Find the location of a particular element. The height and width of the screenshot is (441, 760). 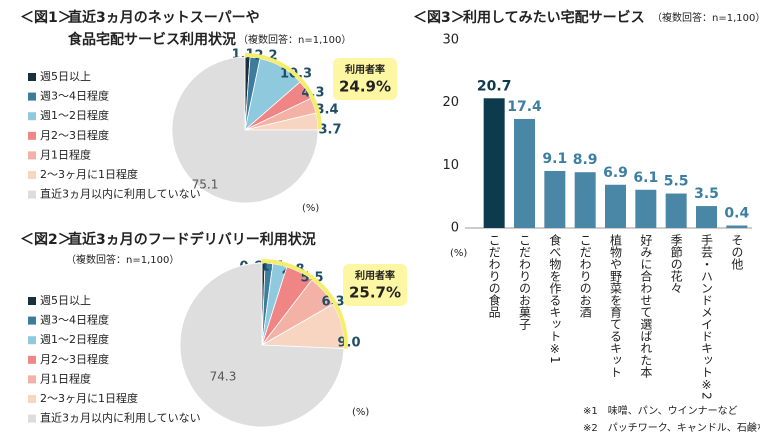

value-label: 3.4 is located at coordinates (326, 110).